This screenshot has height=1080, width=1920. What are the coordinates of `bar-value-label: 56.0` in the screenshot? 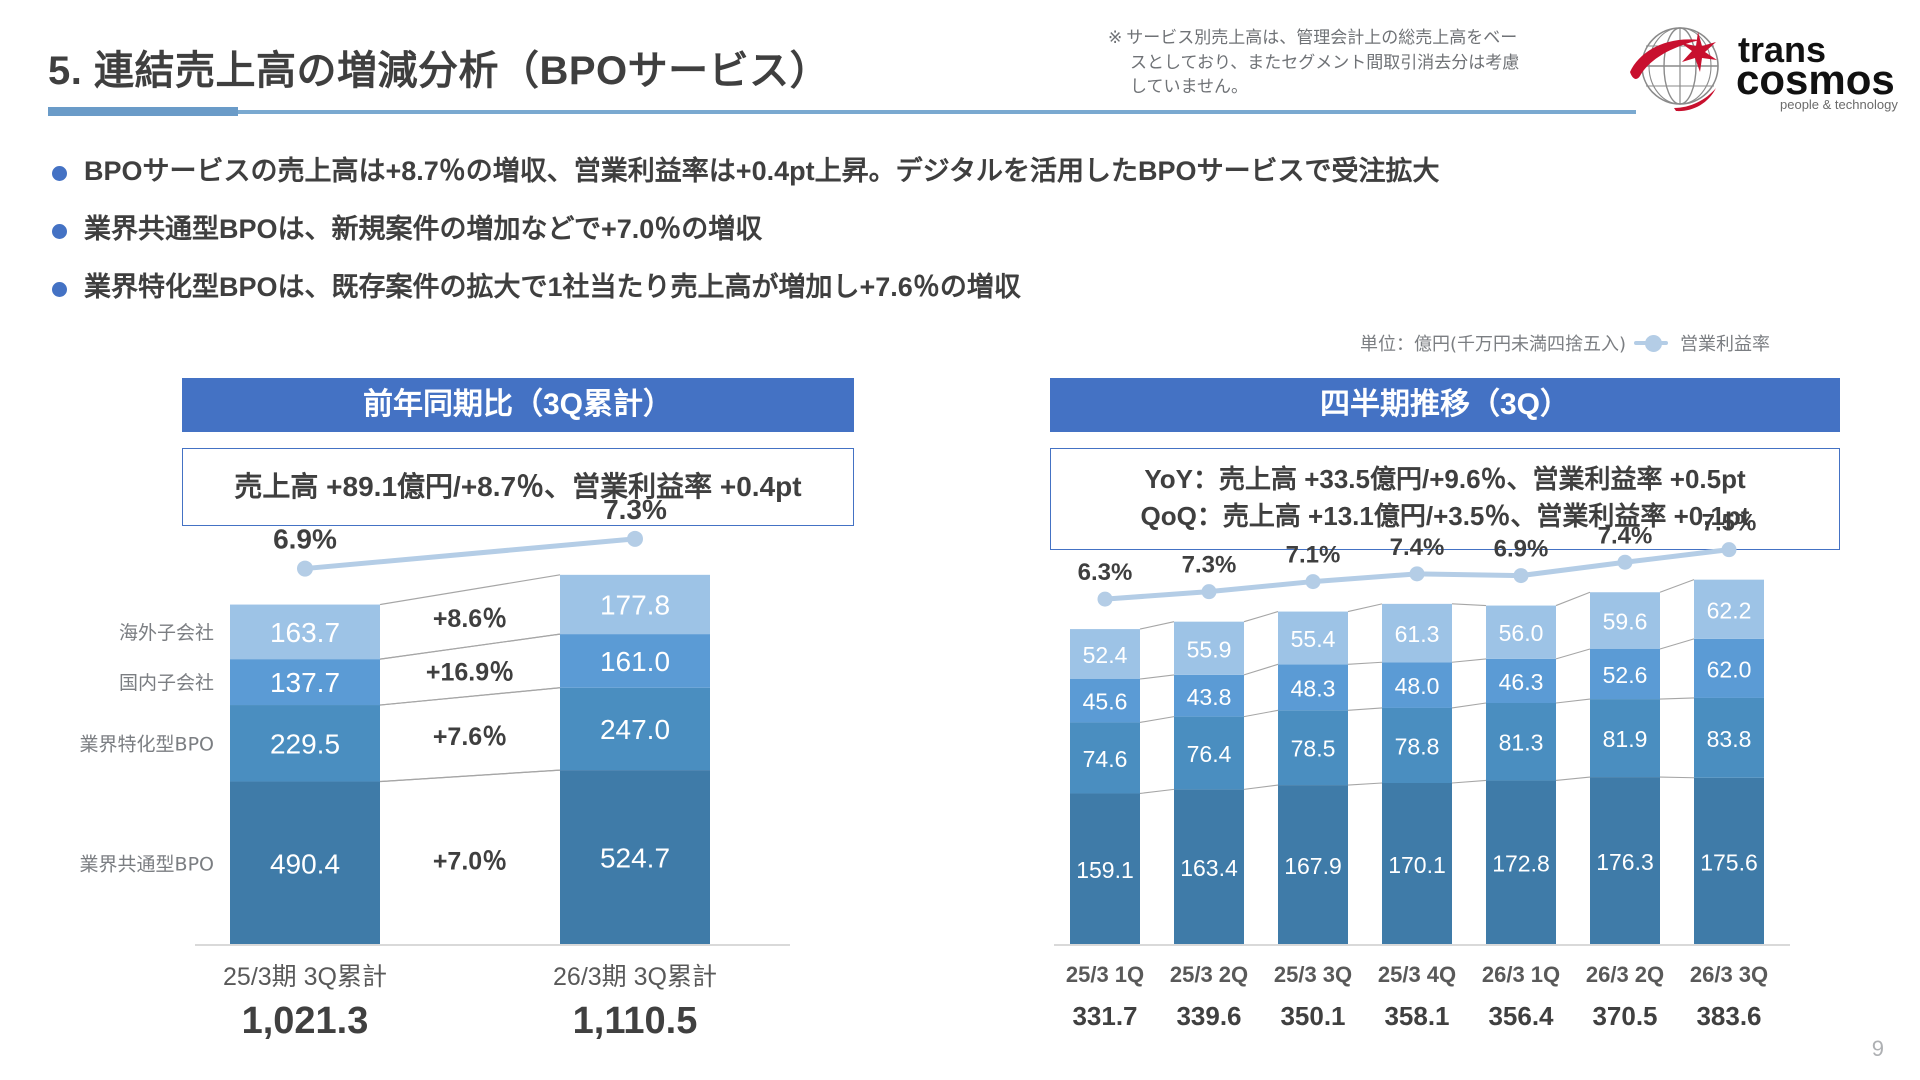 It's located at (1521, 633).